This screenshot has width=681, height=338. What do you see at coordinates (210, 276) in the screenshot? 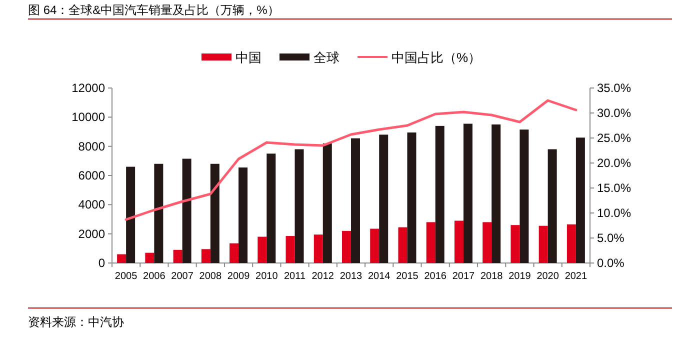
I see `x-tick-label: 2008` at bounding box center [210, 276].